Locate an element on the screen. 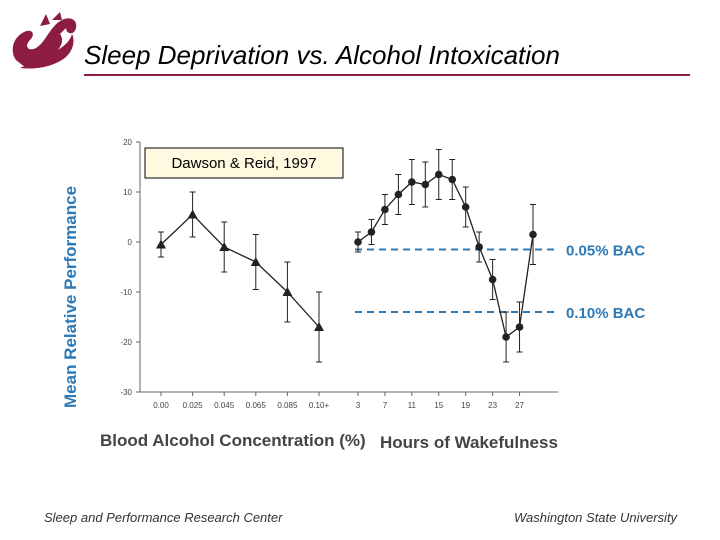  series-line-bac is located at coordinates (240, 270).